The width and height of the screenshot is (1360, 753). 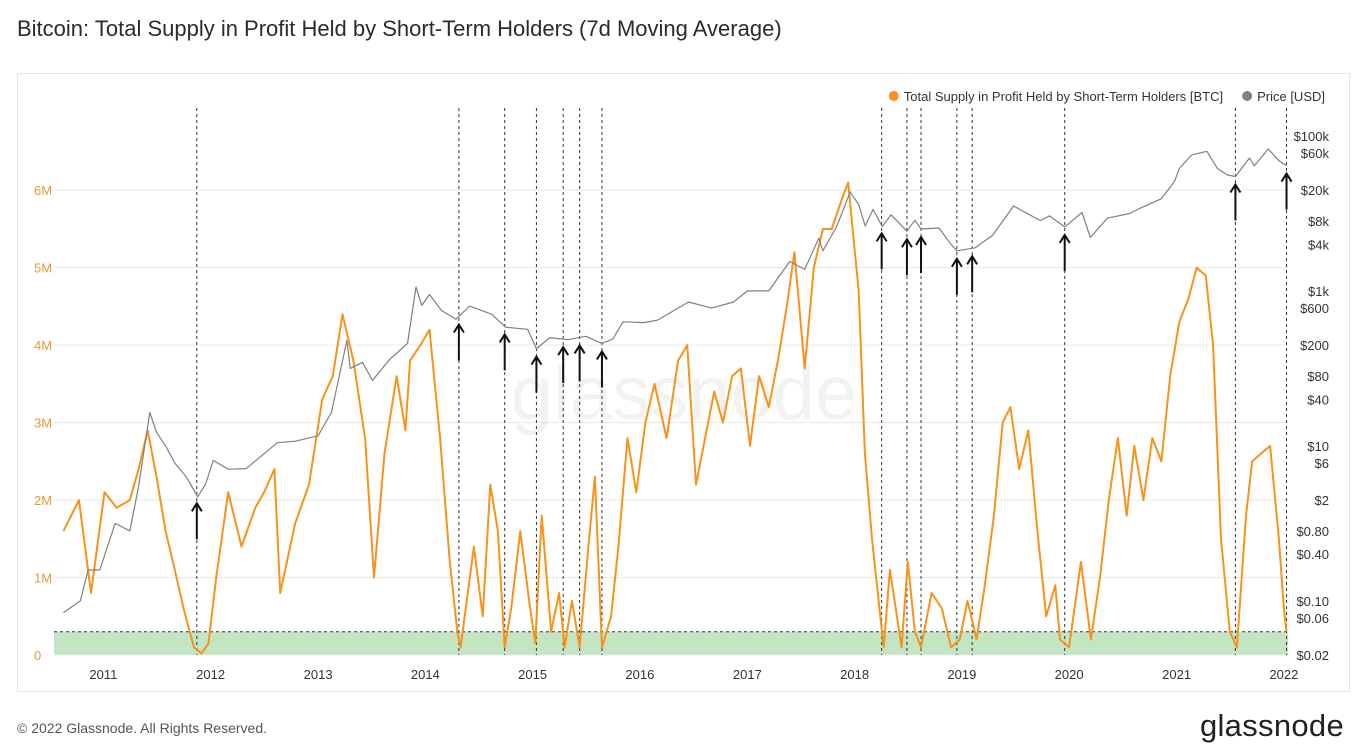 What do you see at coordinates (1176, 674) in the screenshot?
I see `x-tick-label: 2021` at bounding box center [1176, 674].